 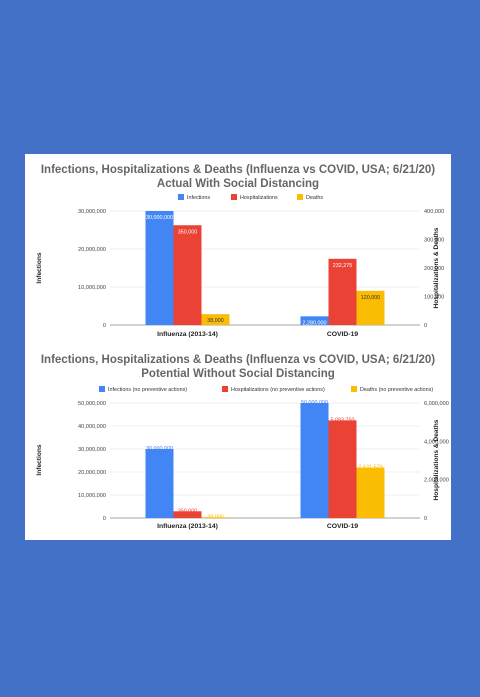 I want to click on data-label: 2,631,579, so click(x=371, y=468).